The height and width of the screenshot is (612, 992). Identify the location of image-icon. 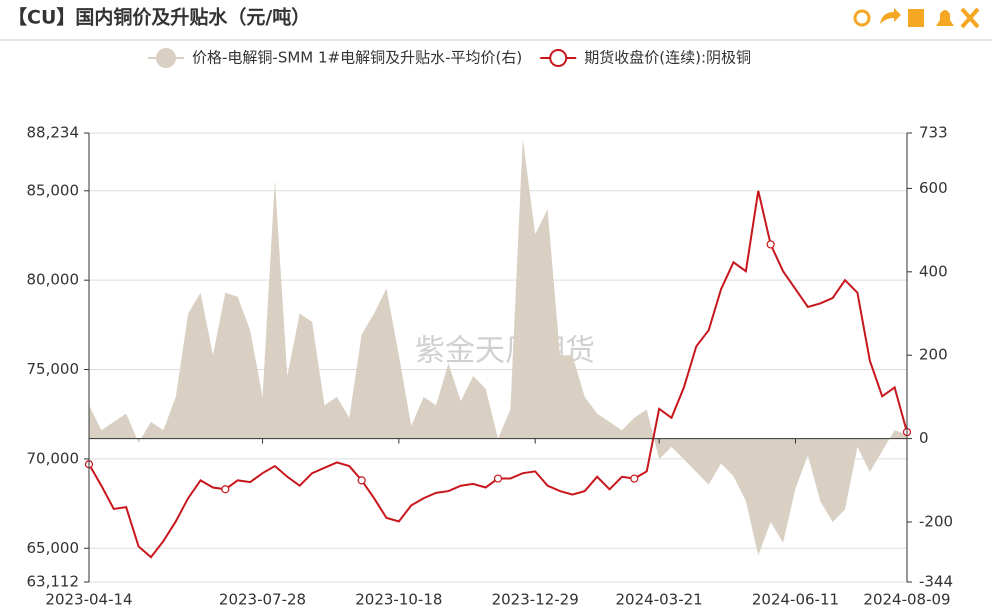
(916, 18).